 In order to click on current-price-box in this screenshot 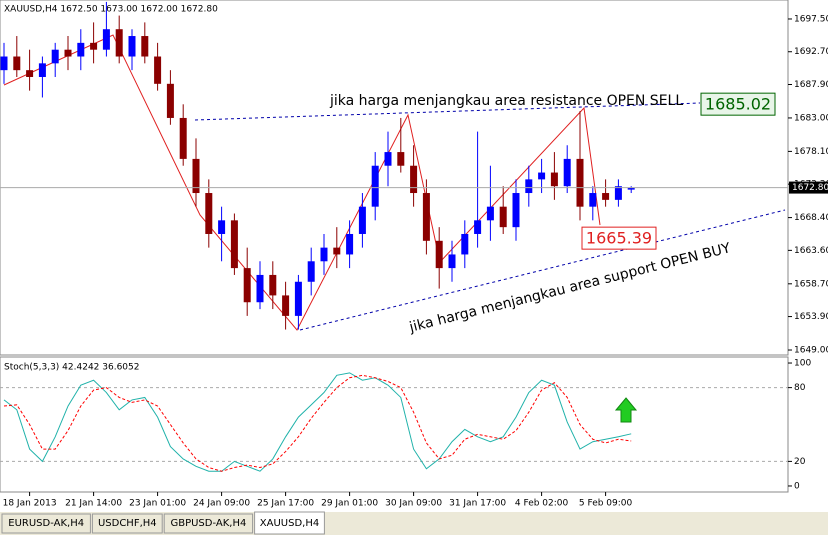, I will do `click(808, 187)`.